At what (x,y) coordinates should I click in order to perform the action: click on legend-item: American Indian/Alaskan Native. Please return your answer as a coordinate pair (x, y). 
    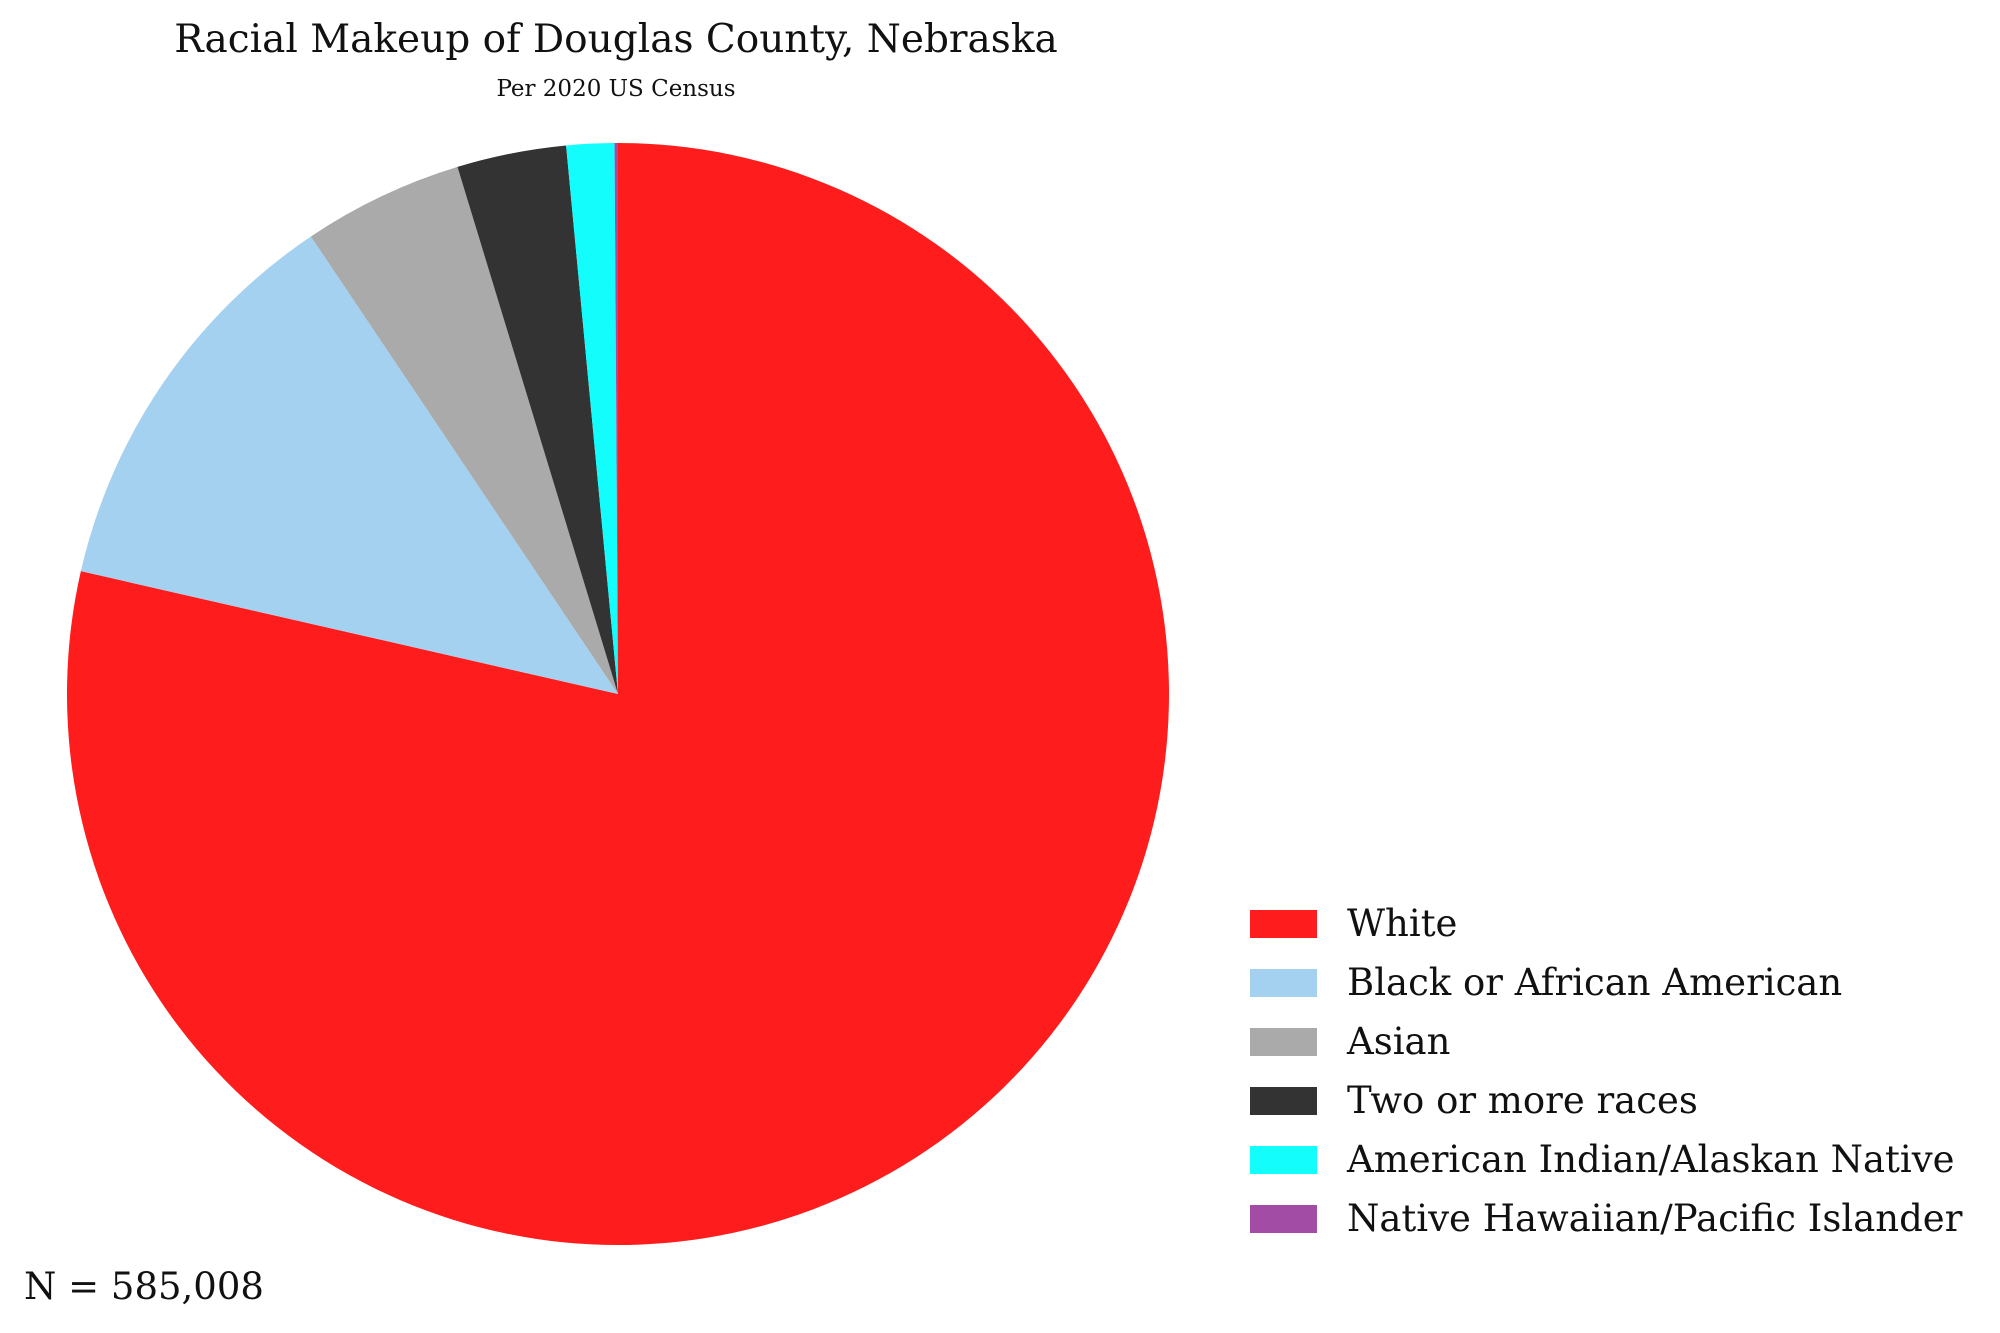
    Looking at the image, I should click on (1606, 1159).